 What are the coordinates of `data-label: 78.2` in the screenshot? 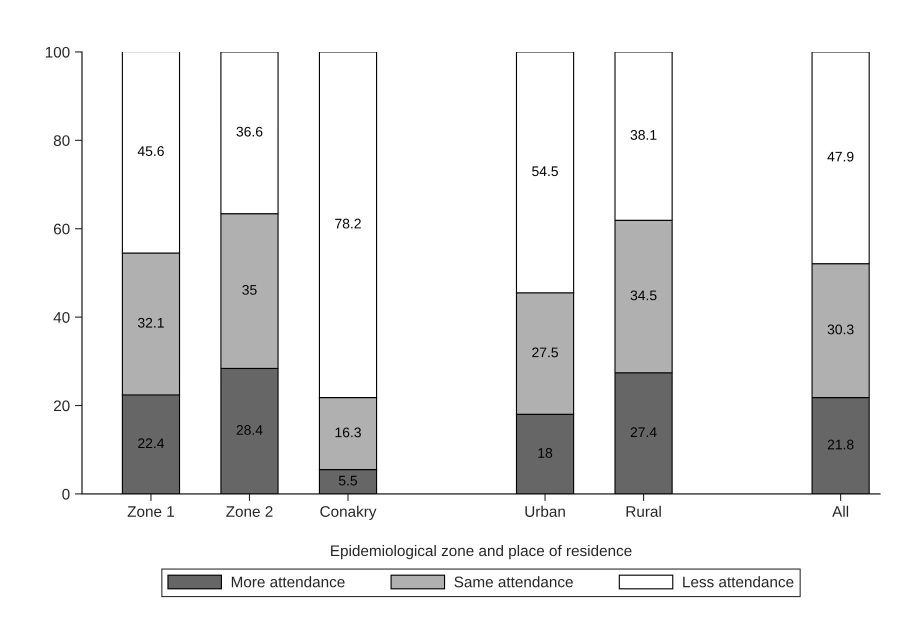 It's located at (348, 223).